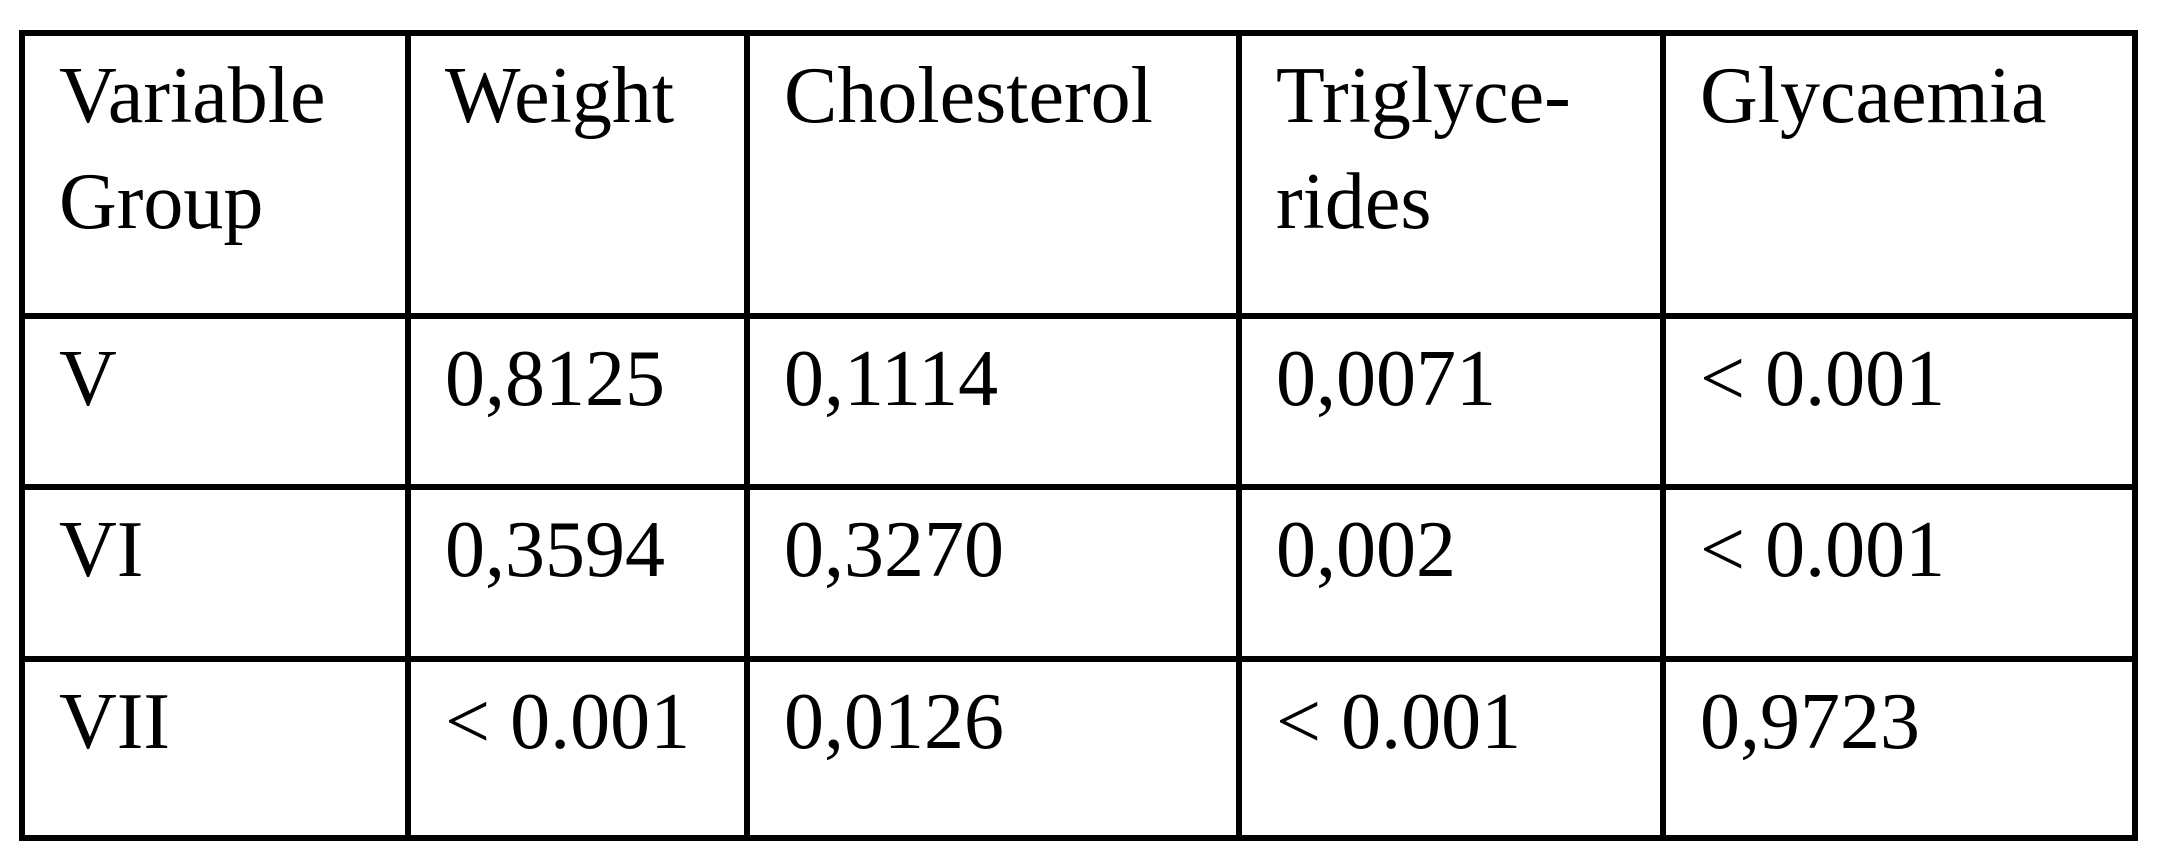 The width and height of the screenshot is (2166, 866). What do you see at coordinates (577, 401) in the screenshot?
I see `cell-v-weight: 0,8125` at bounding box center [577, 401].